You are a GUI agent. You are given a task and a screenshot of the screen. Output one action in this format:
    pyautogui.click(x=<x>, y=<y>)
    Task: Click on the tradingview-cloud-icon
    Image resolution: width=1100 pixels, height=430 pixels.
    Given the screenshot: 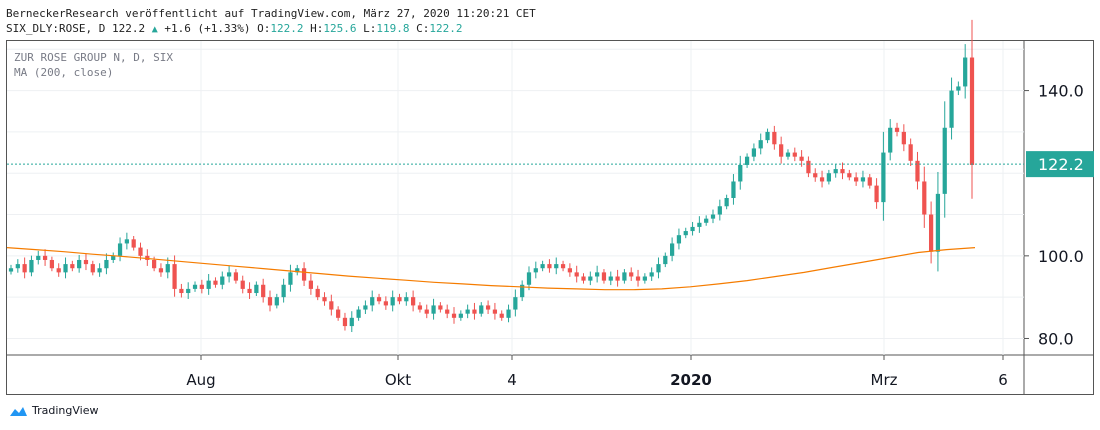 What is the action you would take?
    pyautogui.click(x=18, y=411)
    